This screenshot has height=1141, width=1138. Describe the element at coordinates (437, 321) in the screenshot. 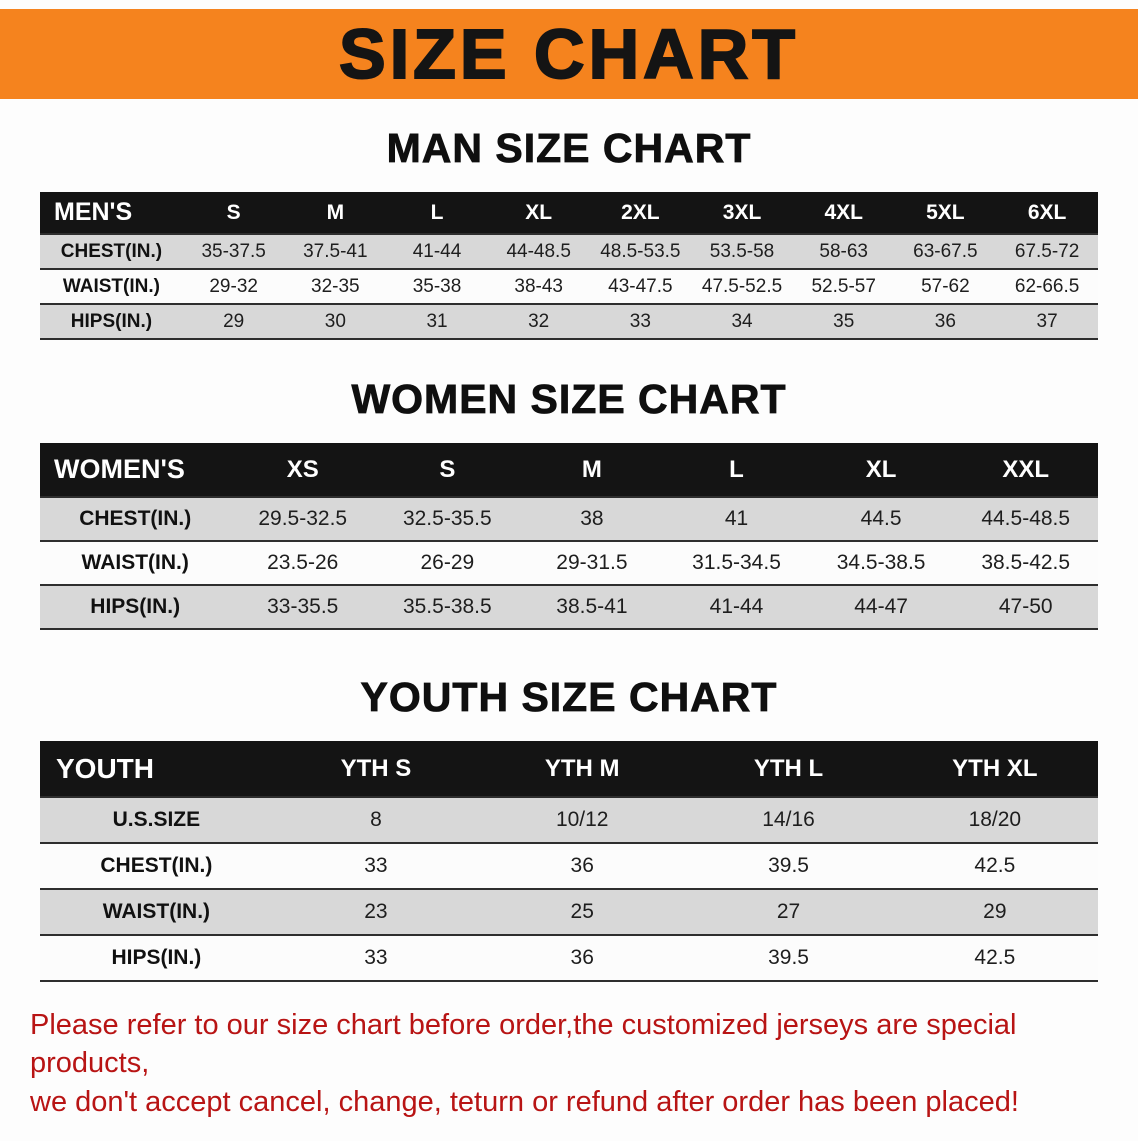

I see `size-cell: 31` at that location.